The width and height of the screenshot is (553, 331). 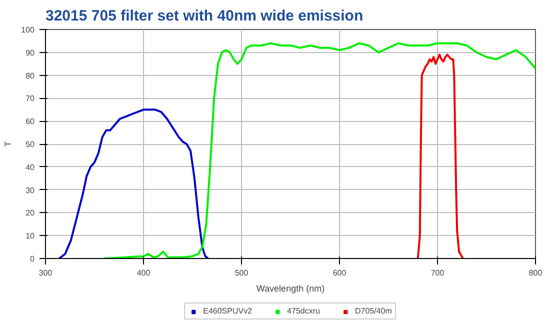 What do you see at coordinates (31, 99) in the screenshot?
I see `y-tick-label: 70` at bounding box center [31, 99].